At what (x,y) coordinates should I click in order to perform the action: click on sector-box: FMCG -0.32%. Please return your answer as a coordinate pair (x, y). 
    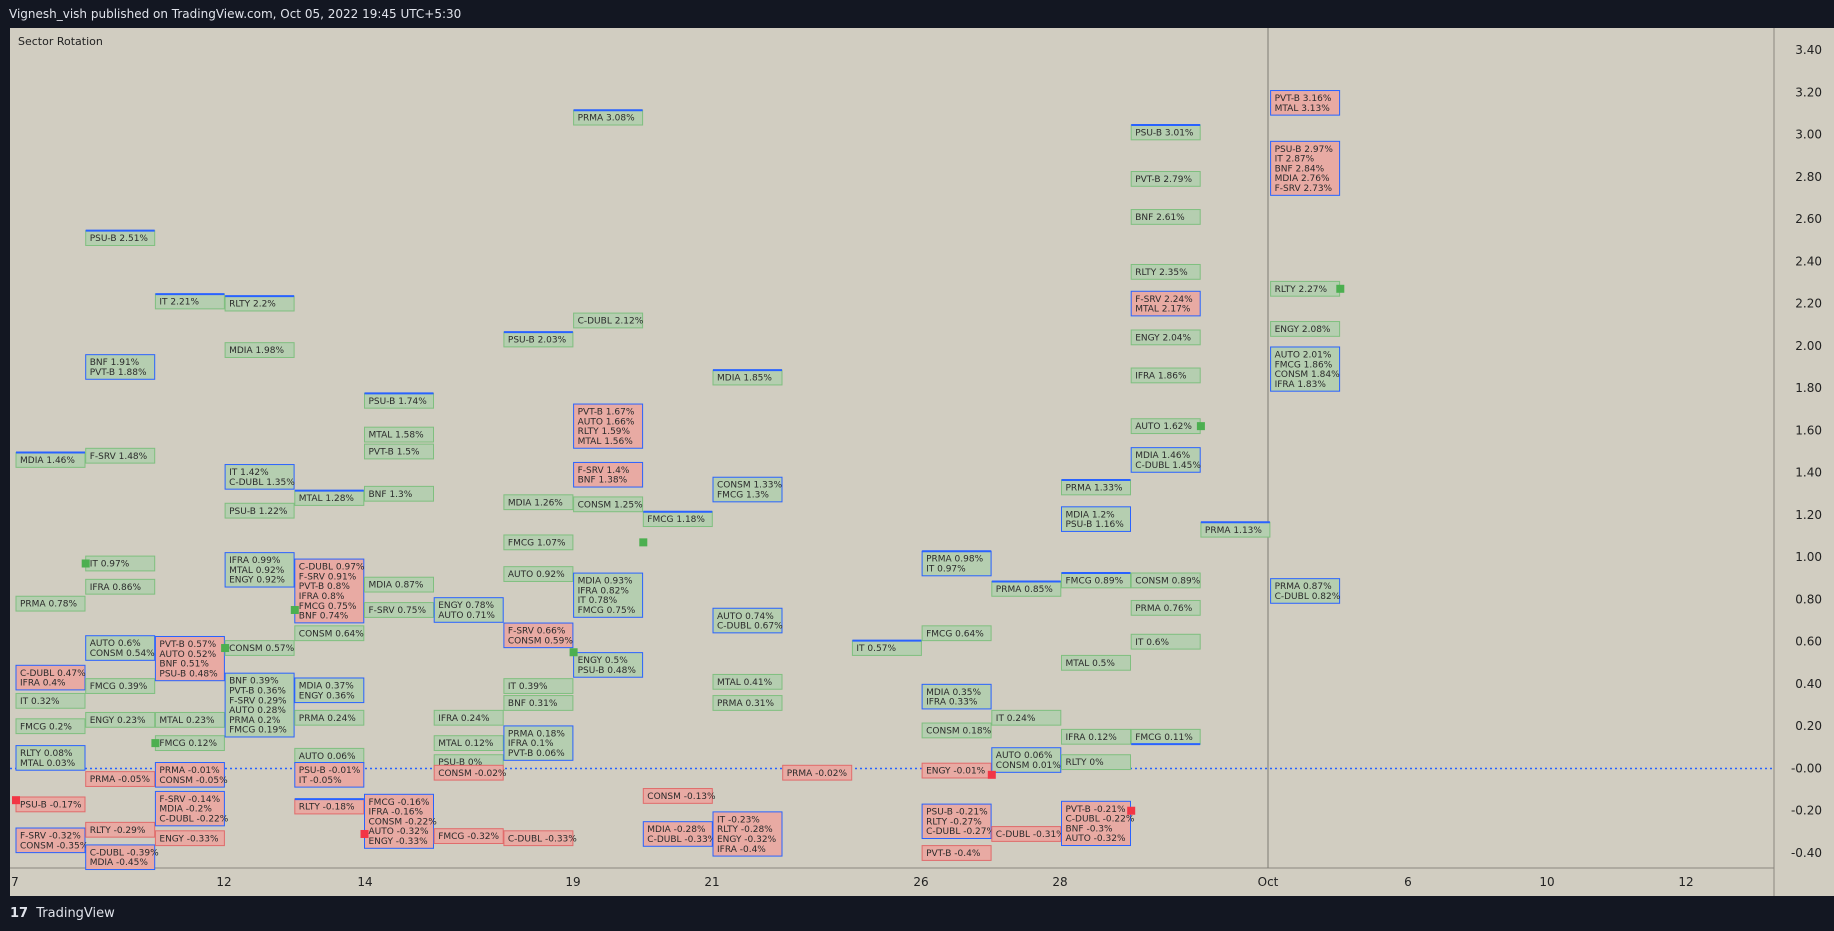
    Looking at the image, I should click on (468, 836).